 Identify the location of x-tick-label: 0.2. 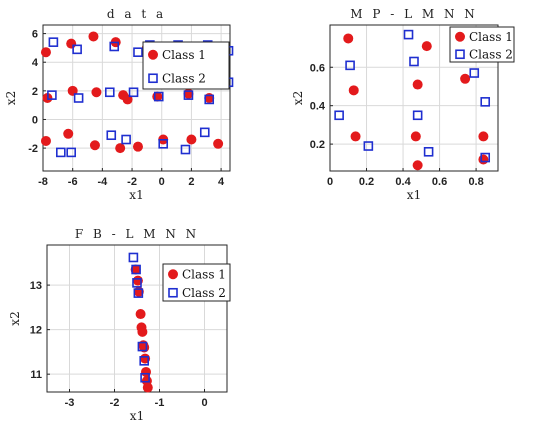
(366, 182).